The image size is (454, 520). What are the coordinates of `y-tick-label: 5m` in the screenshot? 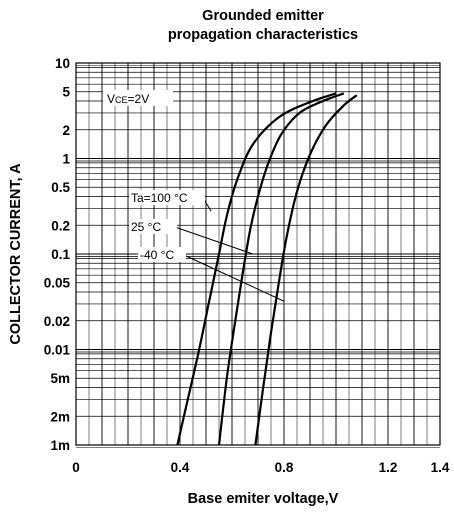 It's located at (60, 378).